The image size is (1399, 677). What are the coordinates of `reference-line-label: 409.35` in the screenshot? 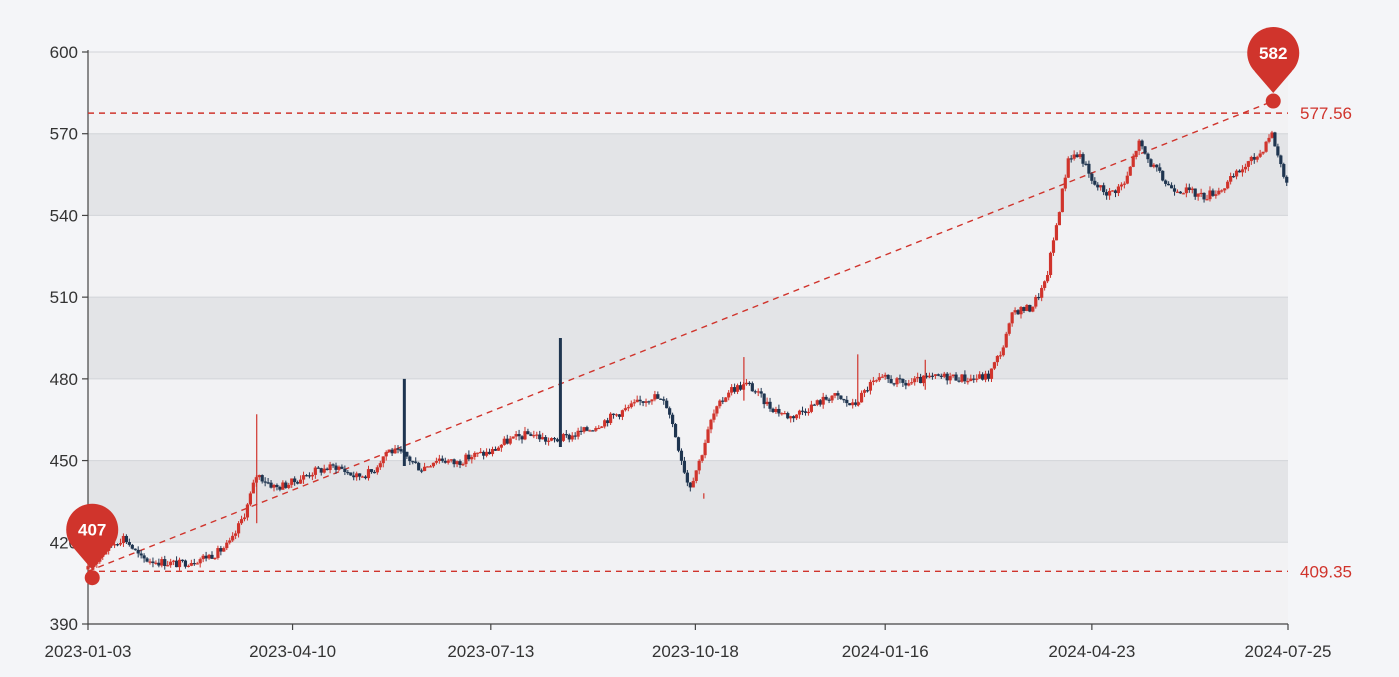 It's located at (1326, 571).